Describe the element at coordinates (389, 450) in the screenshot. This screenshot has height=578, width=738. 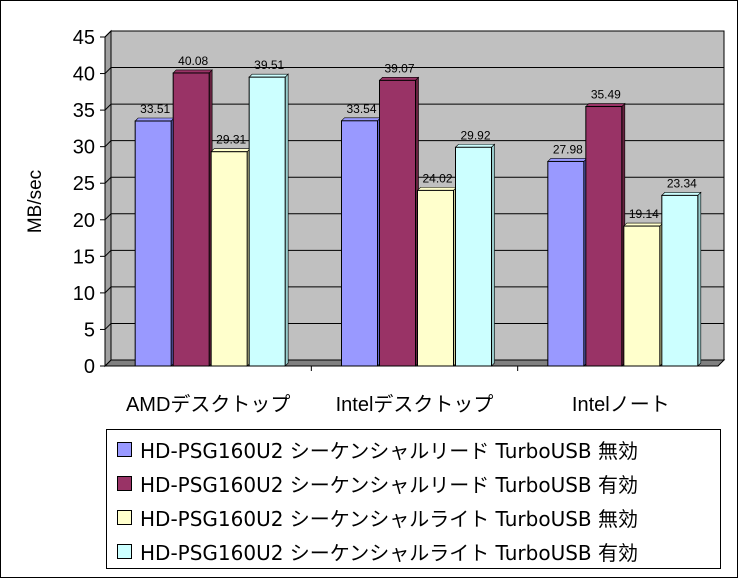
I see `legend-label: HD-PSG160U2 シーケンシャルリード TurboUSB 無効` at that location.